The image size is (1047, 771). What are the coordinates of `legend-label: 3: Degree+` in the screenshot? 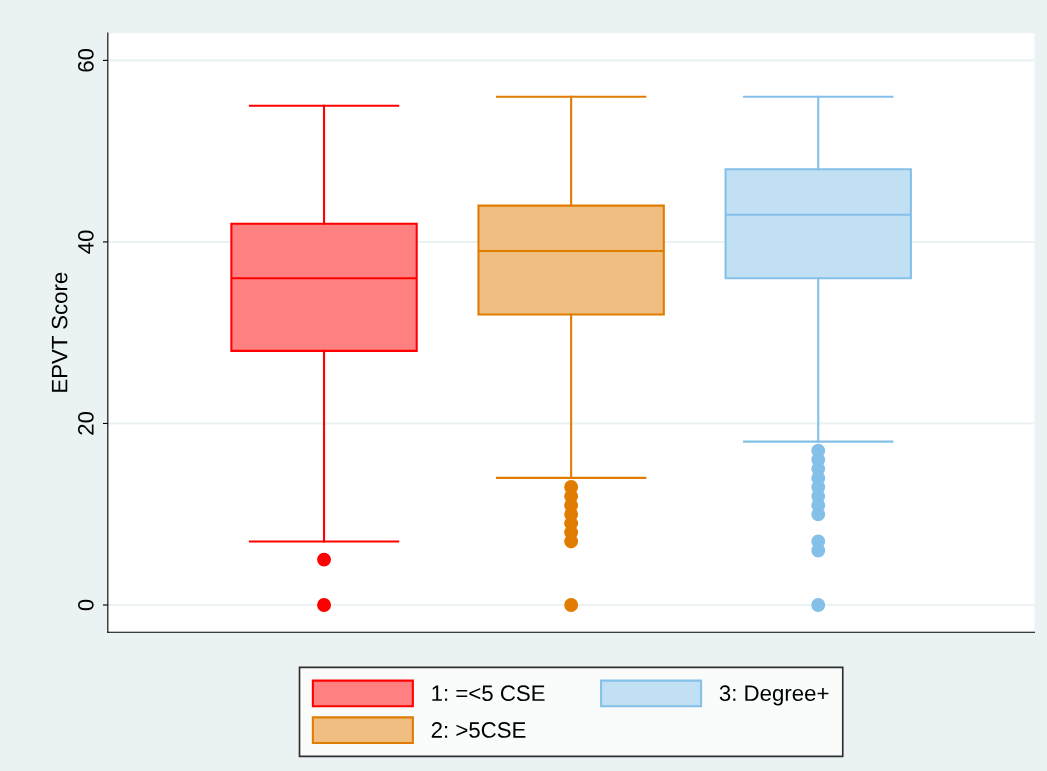 It's located at (774, 695).